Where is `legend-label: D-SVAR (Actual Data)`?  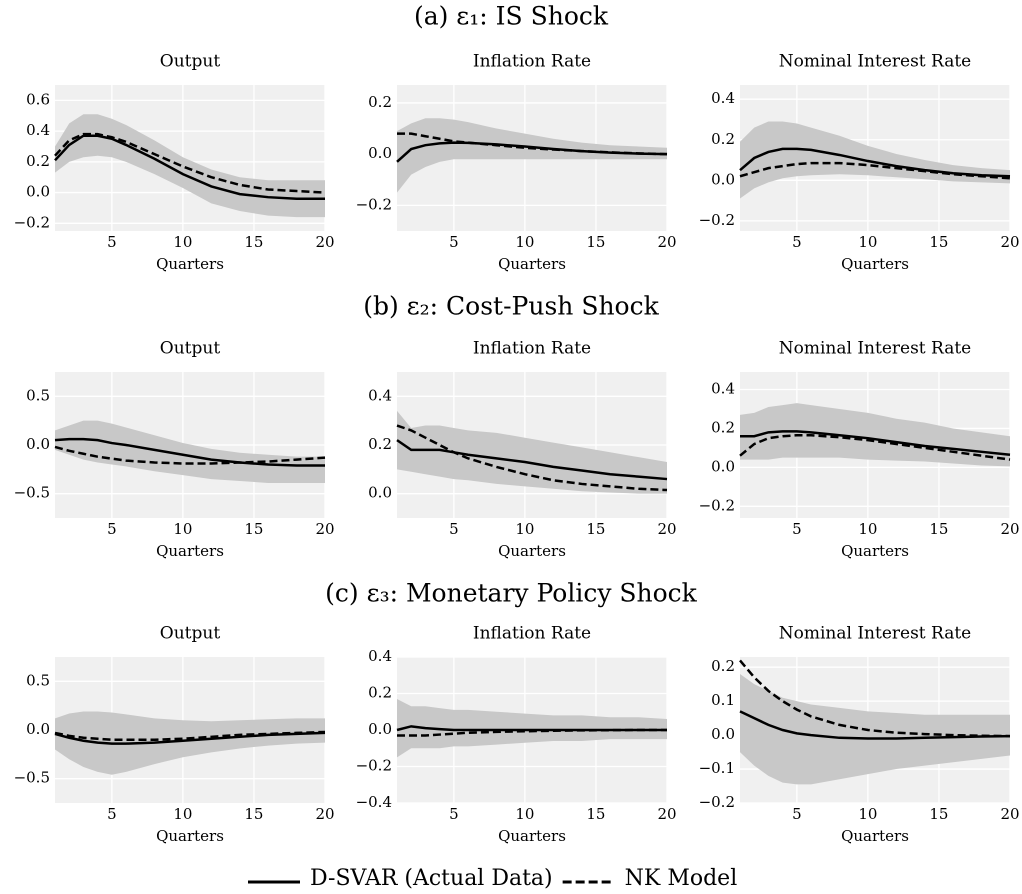 legend-label: D-SVAR (Actual Data) is located at coordinates (431, 878).